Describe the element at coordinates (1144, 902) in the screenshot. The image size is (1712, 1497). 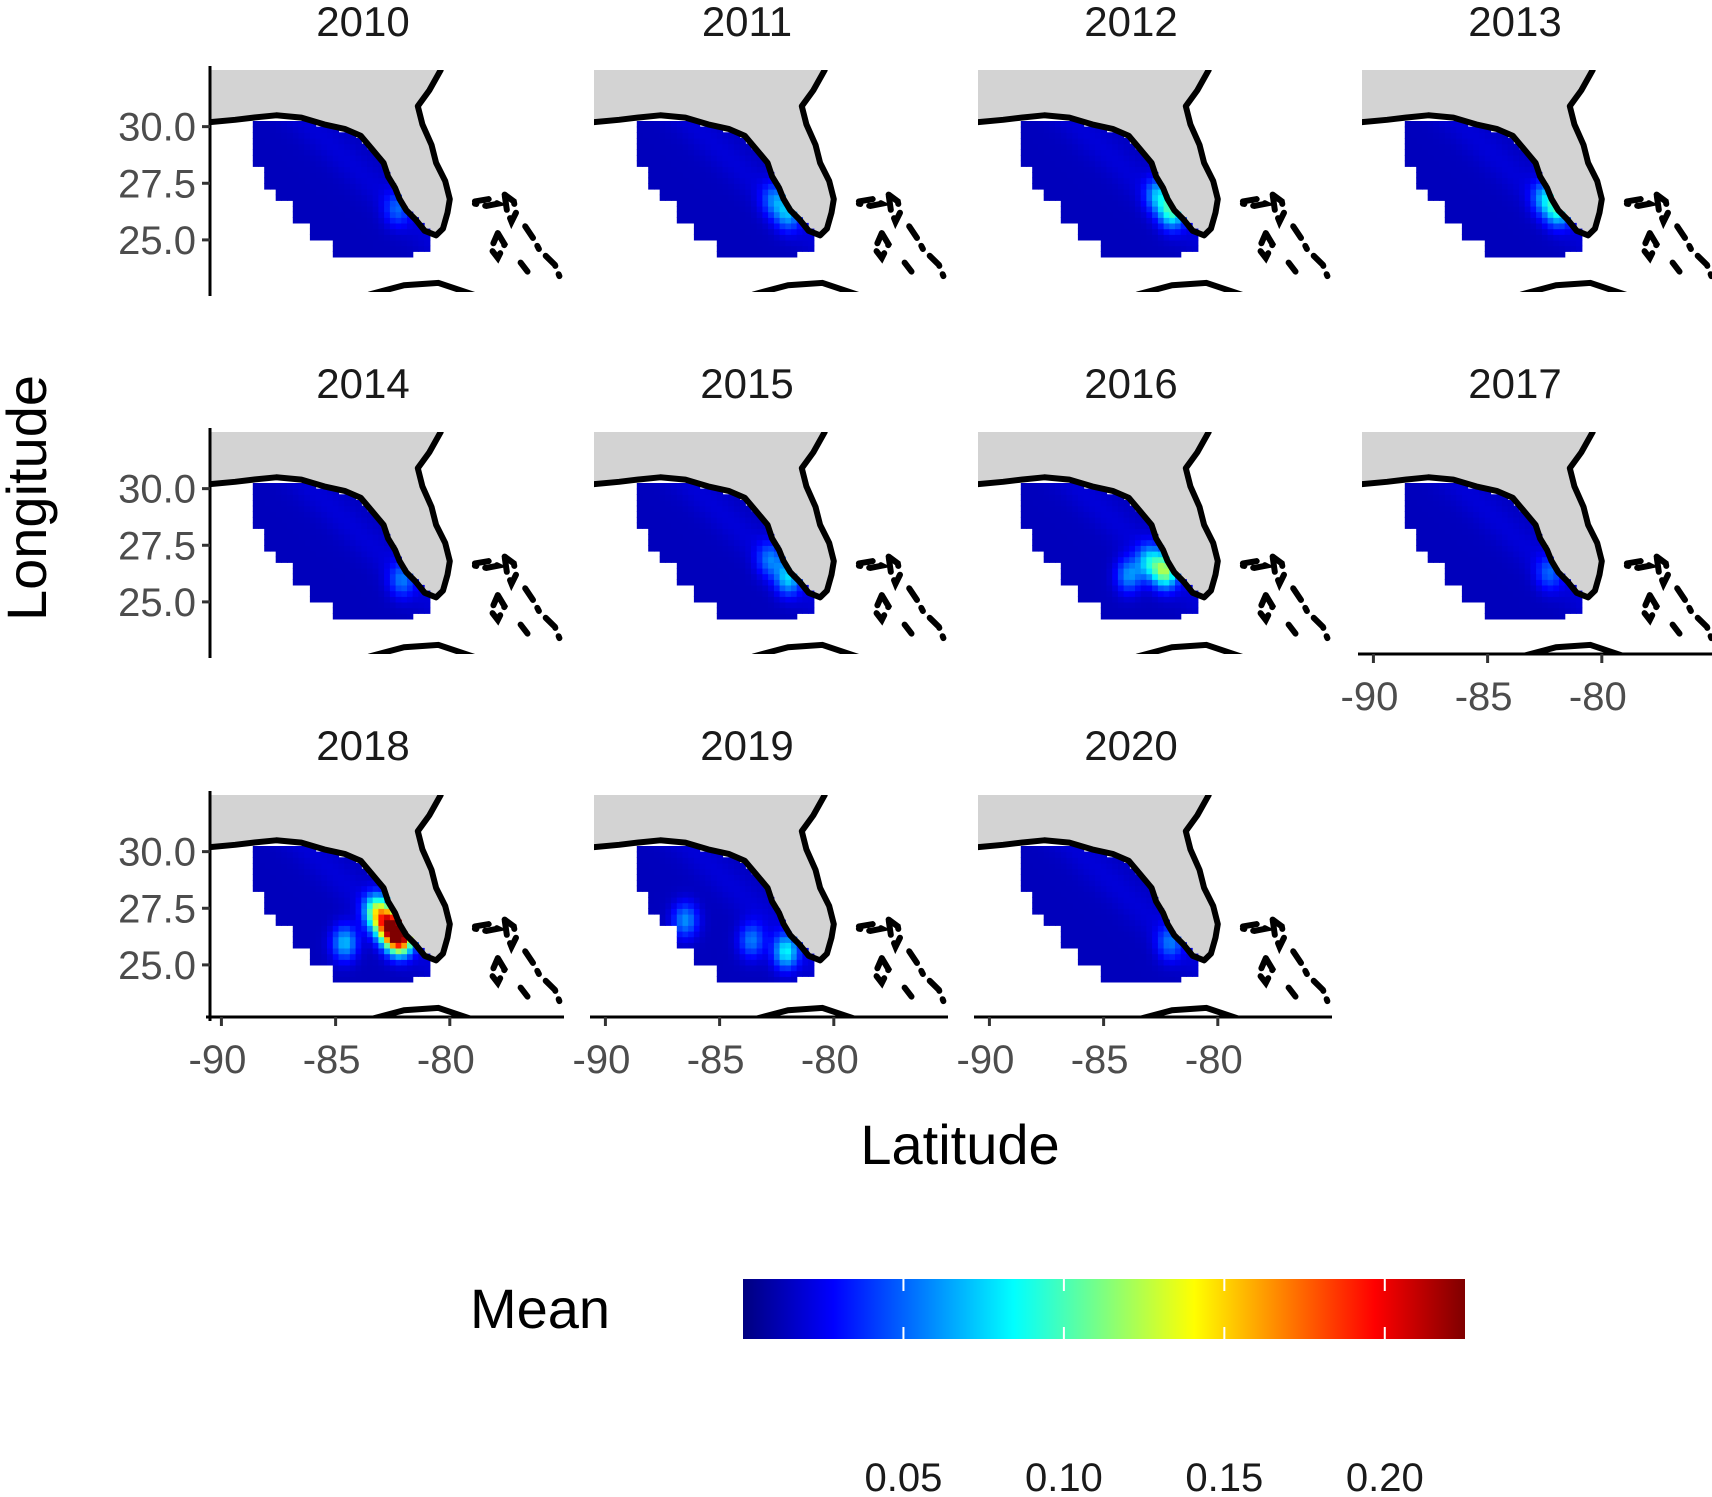
I see `facet-panel-2020: 2020-90 -85 -80` at that location.